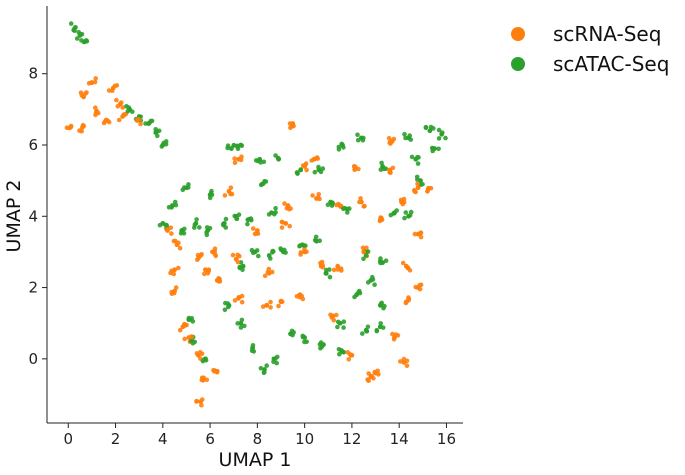 The image size is (685, 475). Describe the element at coordinates (163, 439) in the screenshot. I see `x-tick-label: 4` at that location.